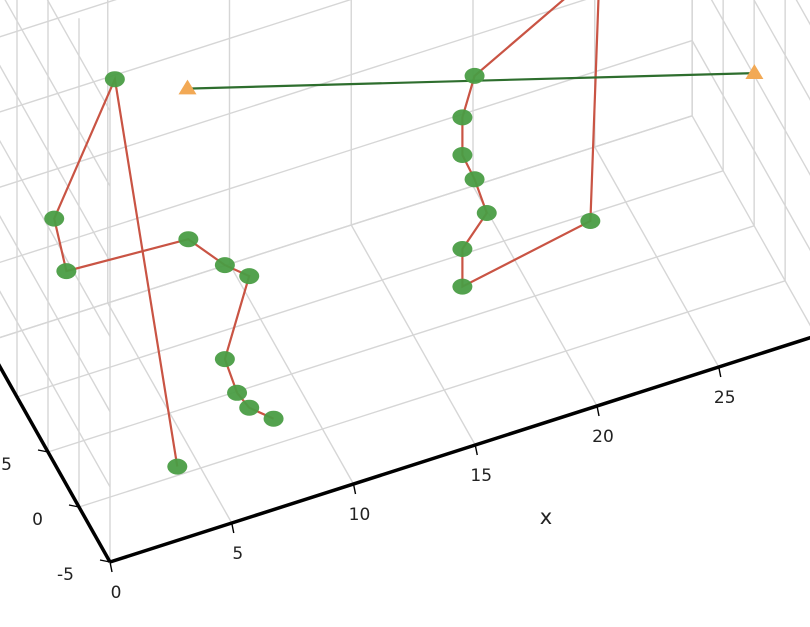  What do you see at coordinates (530, 144) in the screenshot?
I see `series-2-line` at bounding box center [530, 144].